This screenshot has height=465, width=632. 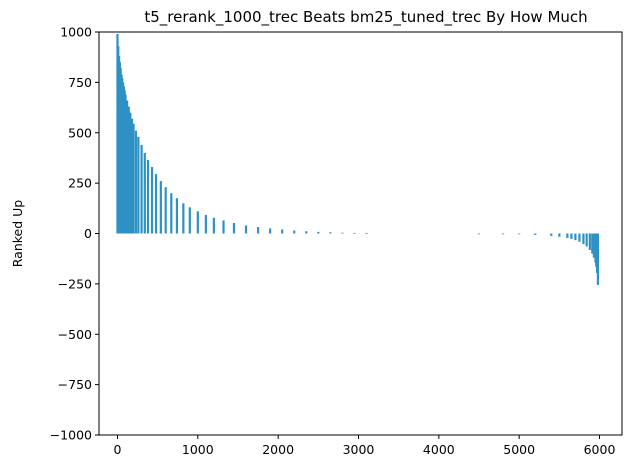 What do you see at coordinates (80, 132) in the screenshot?
I see `y-tick-label: 500` at bounding box center [80, 132].